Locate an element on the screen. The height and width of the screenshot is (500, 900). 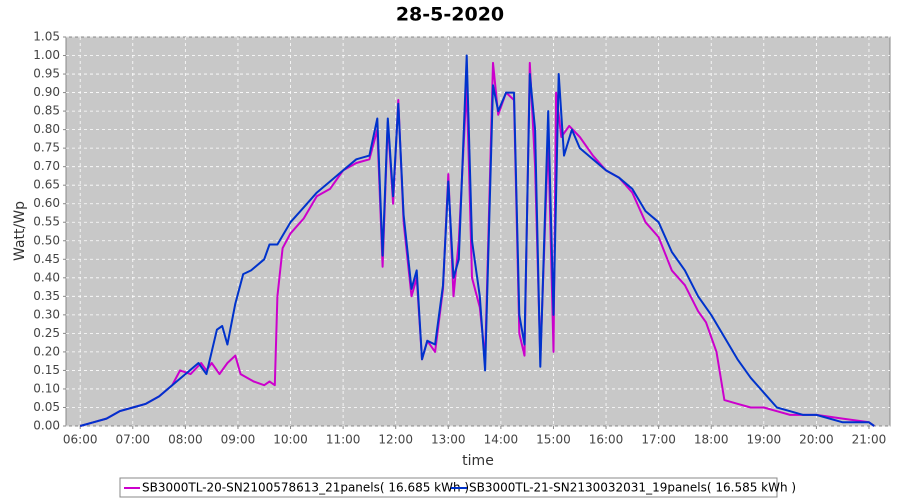
y-tick-label: 0.70 is located at coordinates (46, 166).